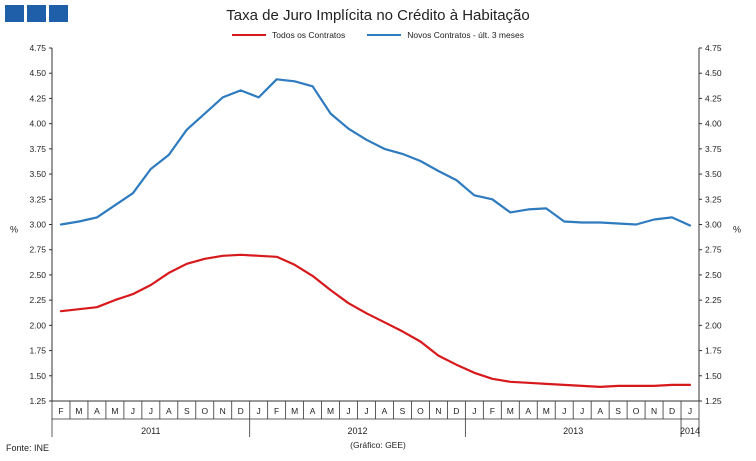 The height and width of the screenshot is (461, 756). I want to click on legend-item-novos: Novos Contratos - últ. 3 meses, so click(445, 35).